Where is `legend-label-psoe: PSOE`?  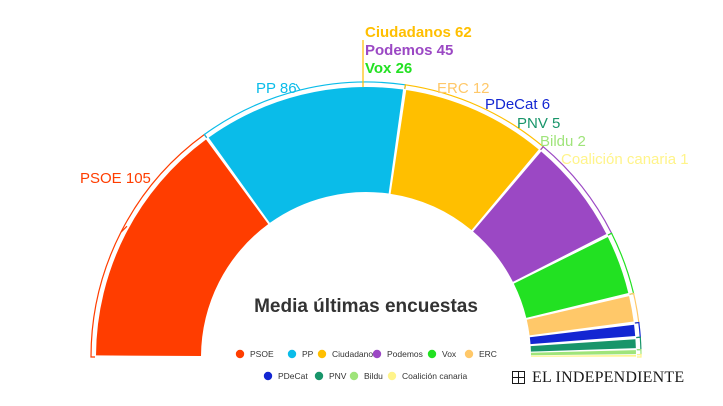 legend-label-psoe: PSOE is located at coordinates (262, 354).